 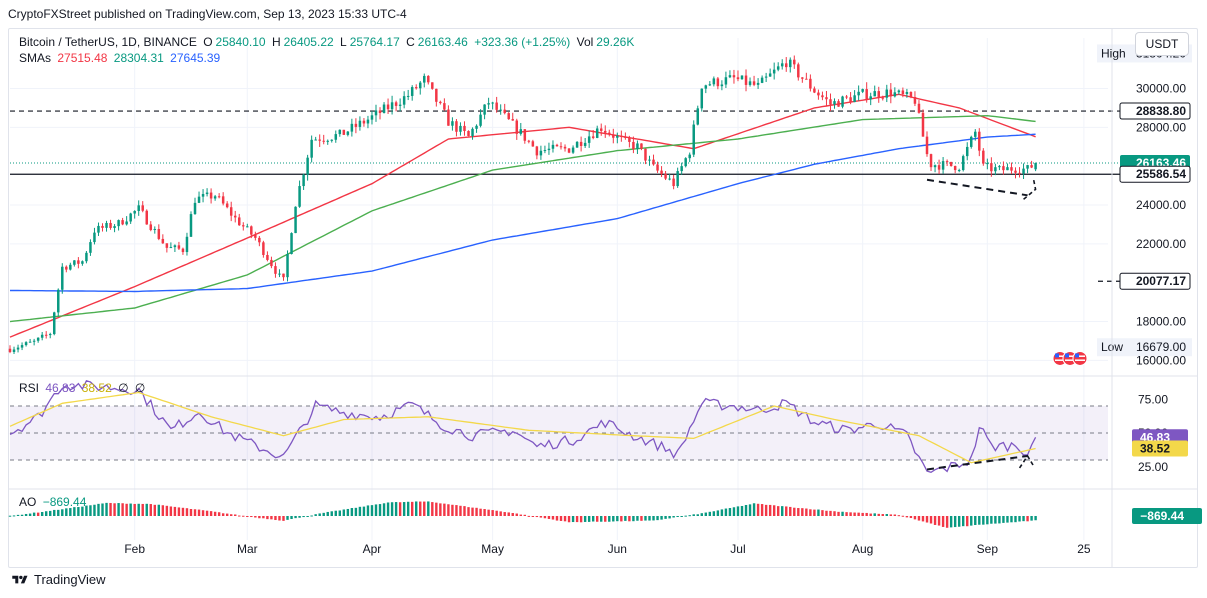 I want to click on symbol-title: Bitcoin / TetherUS, 1D, BINANCE, so click(x=108, y=42).